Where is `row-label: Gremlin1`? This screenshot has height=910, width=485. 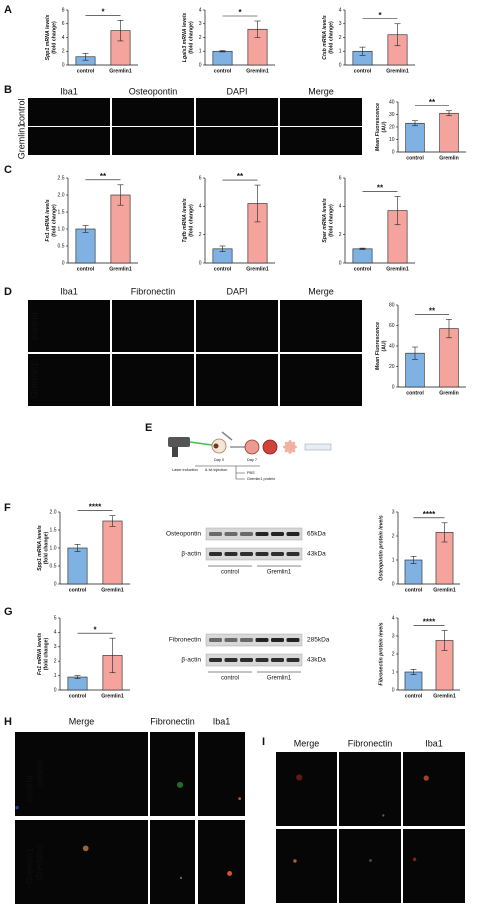
row-label: Gremlin1 is located at coordinates (29, 866).